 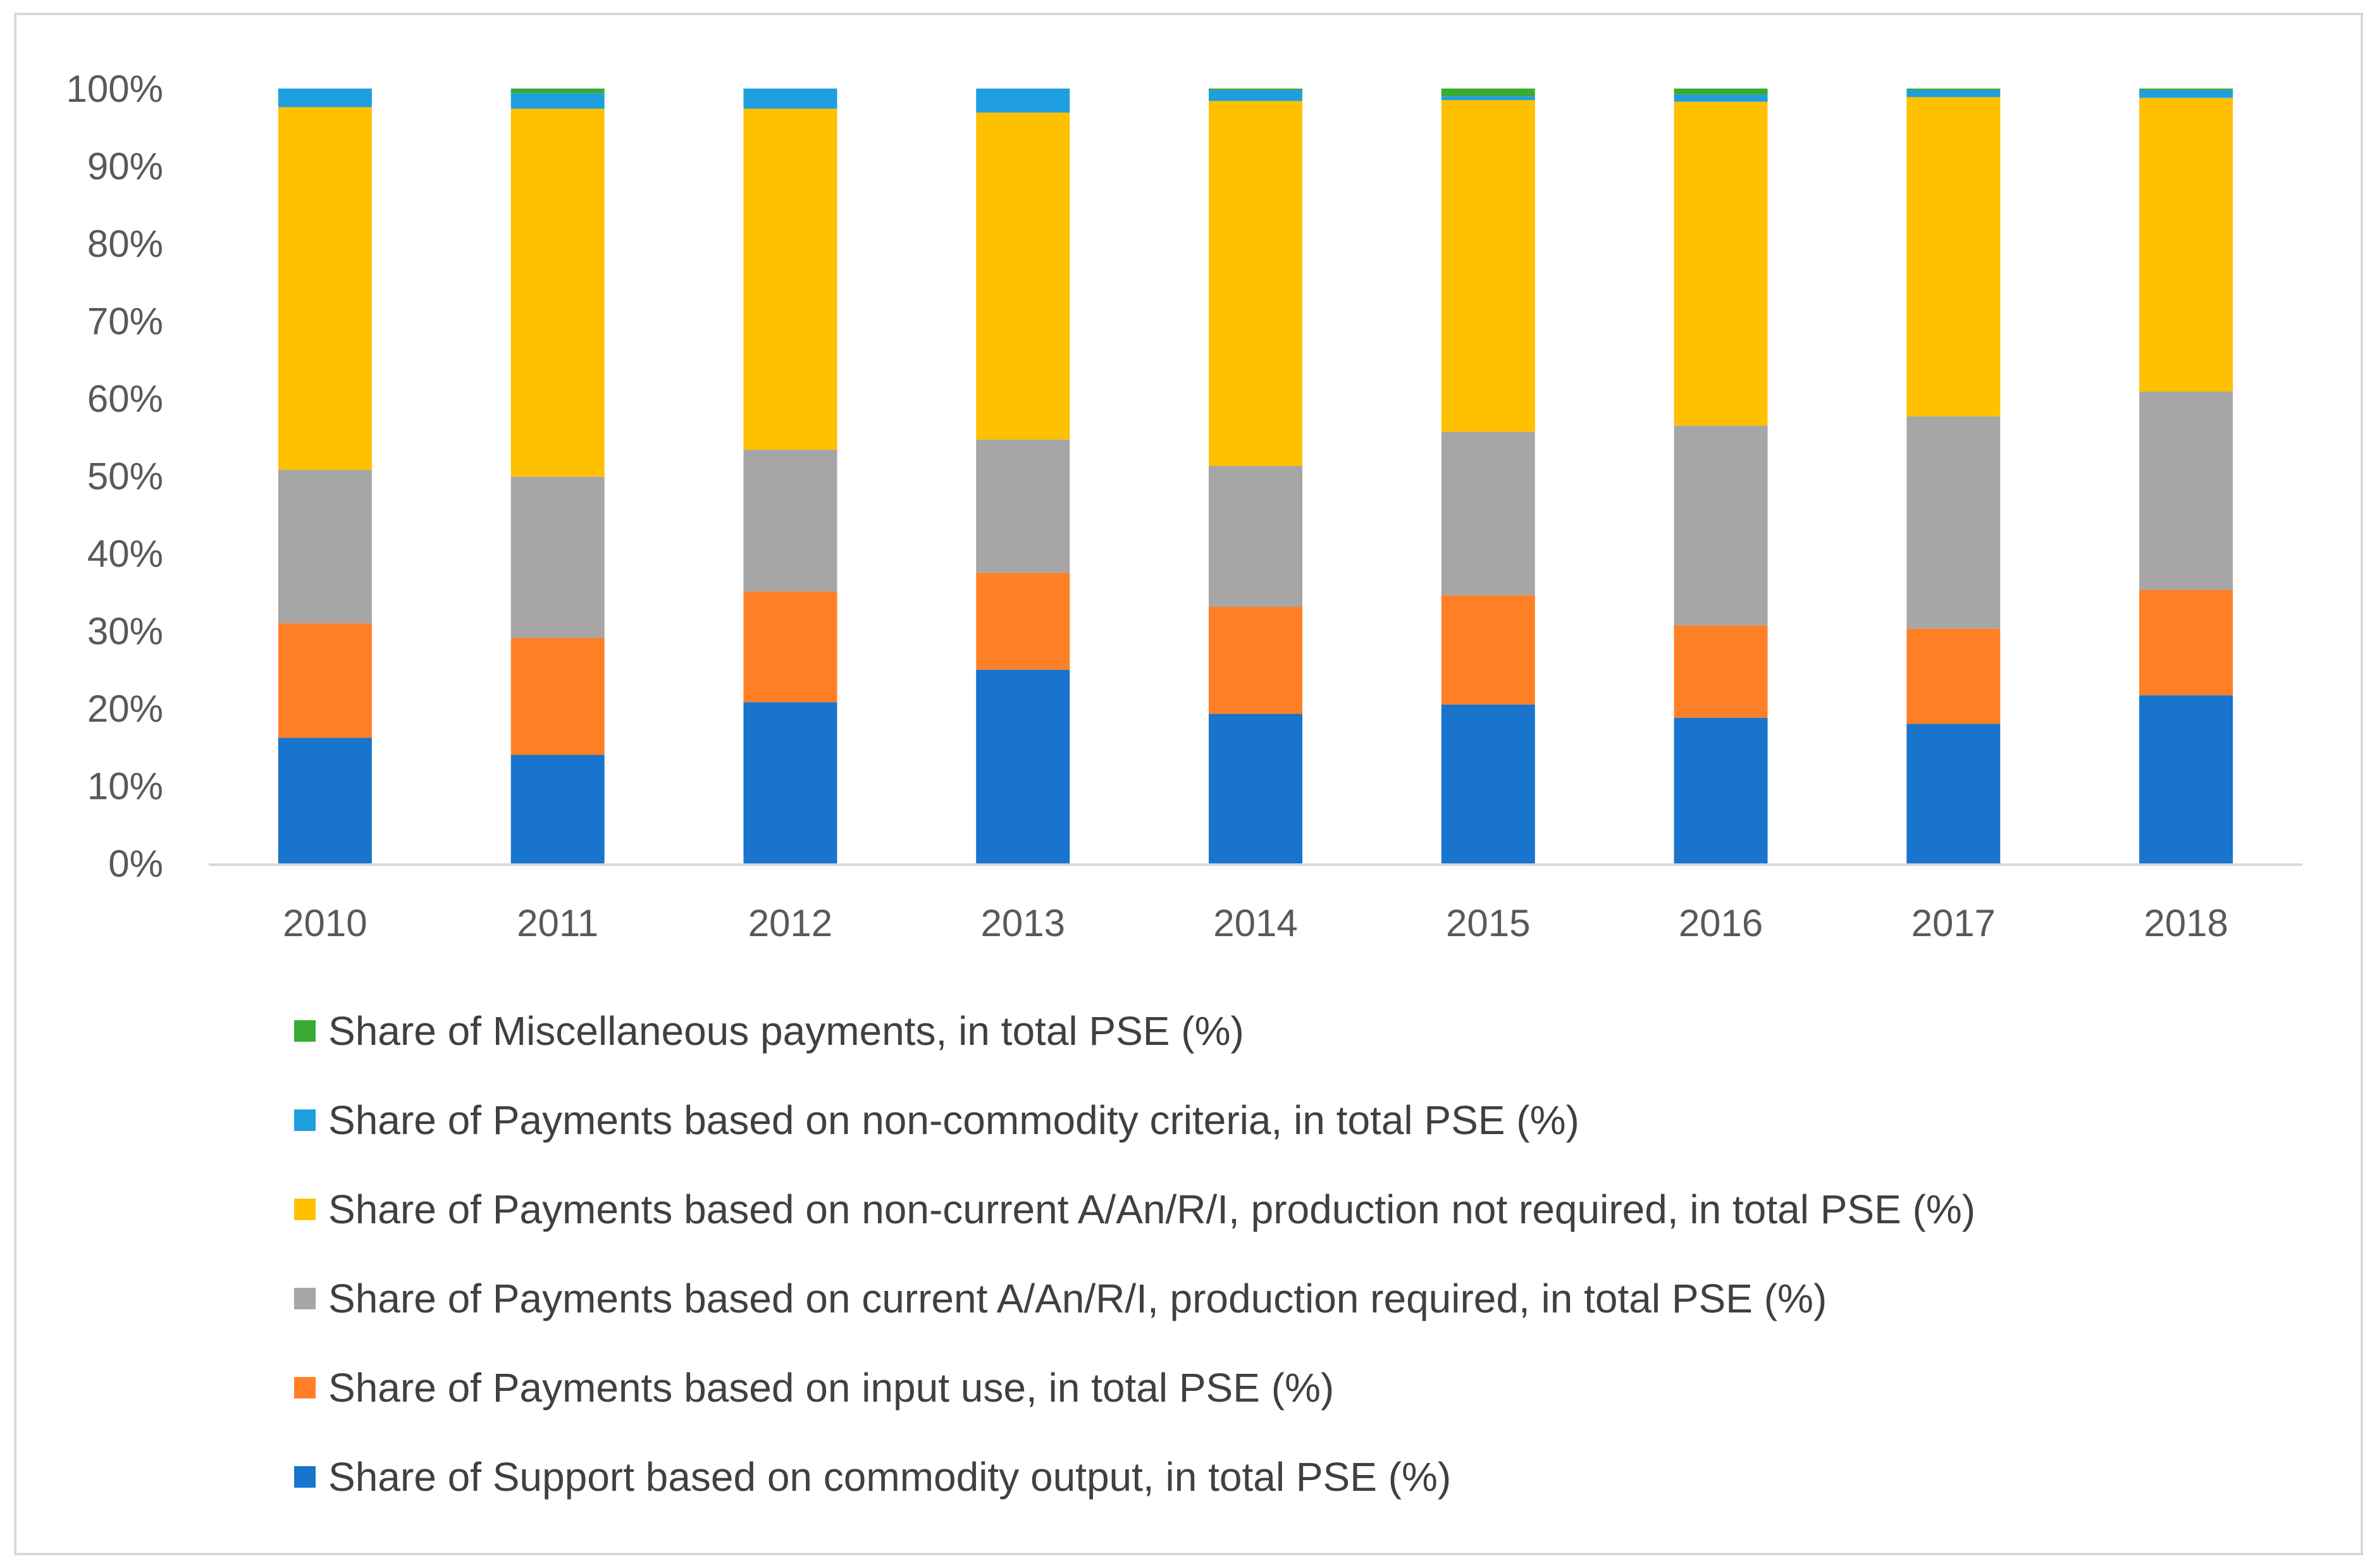 I want to click on bar-stack-2012, so click(x=790, y=476).